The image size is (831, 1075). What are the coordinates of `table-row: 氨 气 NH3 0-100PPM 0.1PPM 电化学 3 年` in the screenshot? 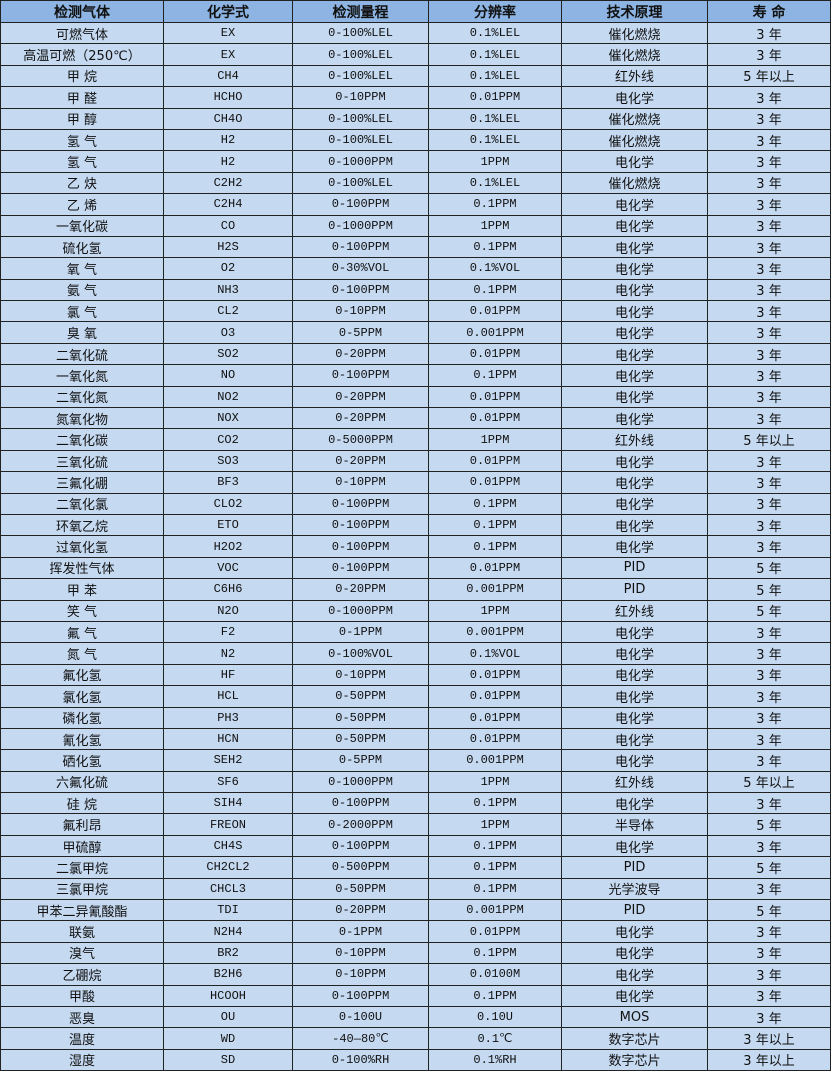 It's located at (415, 290).